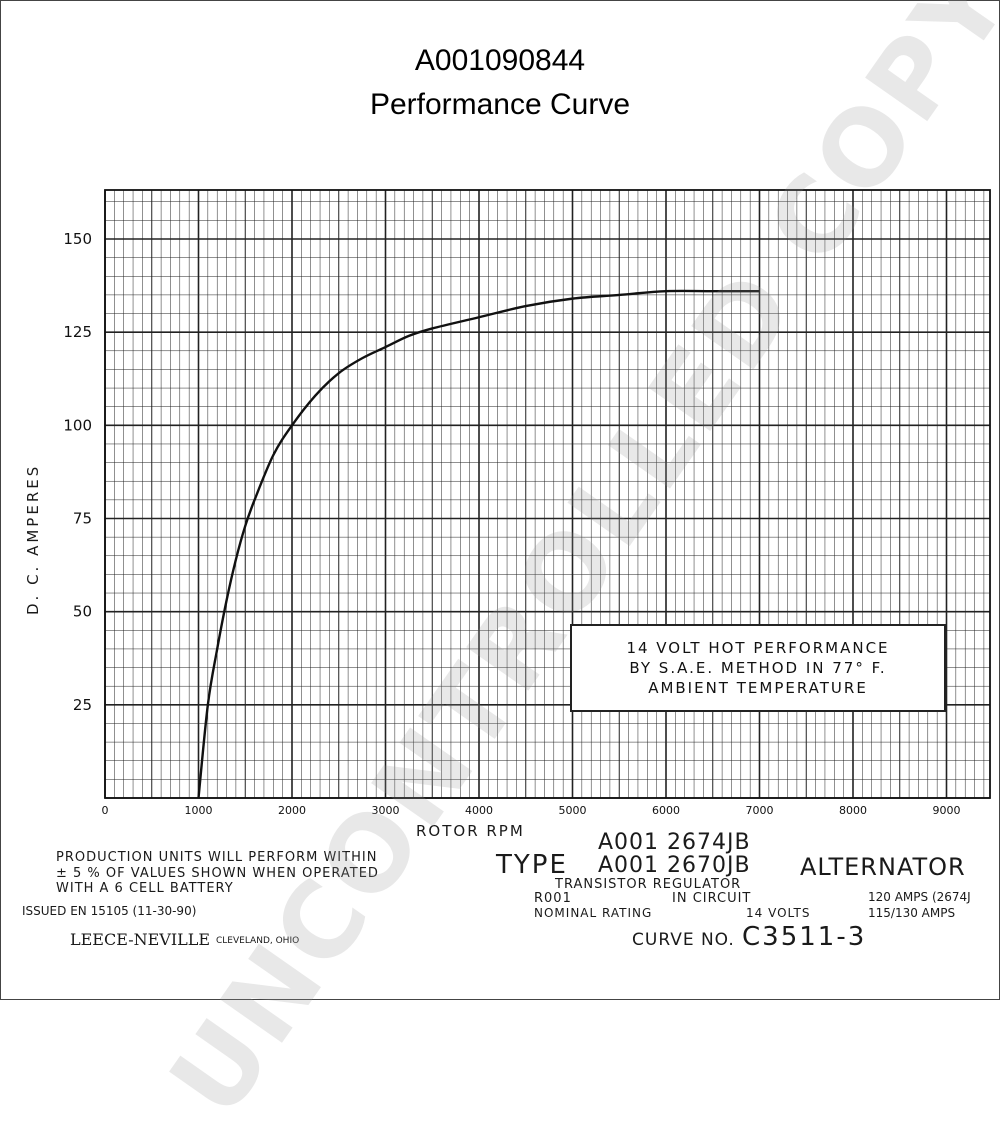 This screenshot has width=1000, height=1137. Describe the element at coordinates (912, 913) in the screenshot. I see `amps-rating-2: 115/130 AMPS` at that location.